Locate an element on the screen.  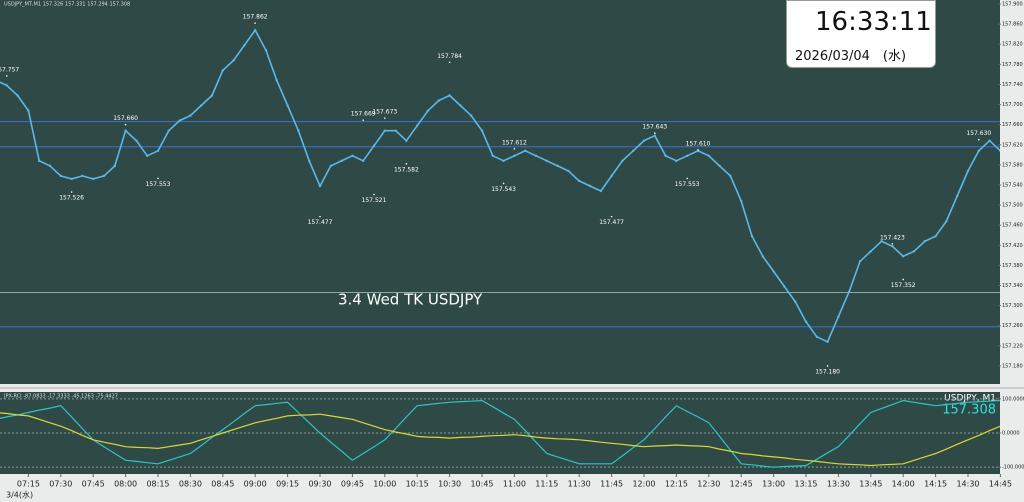
y-tick-label: 157.780 is located at coordinates (1012, 65).